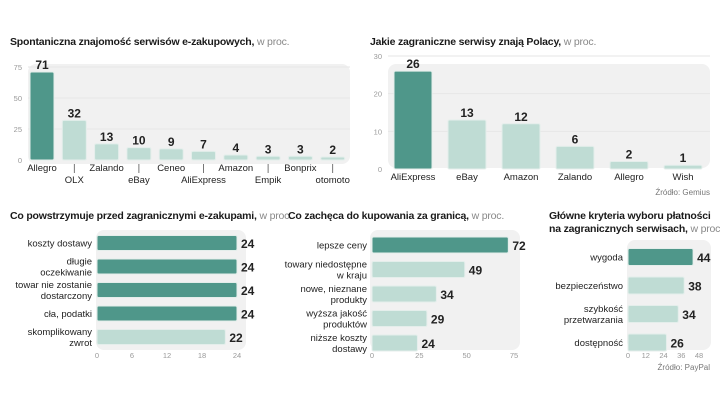  Describe the element at coordinates (594, 320) in the screenshot. I see `c5-category-label: przetwarzania` at that location.